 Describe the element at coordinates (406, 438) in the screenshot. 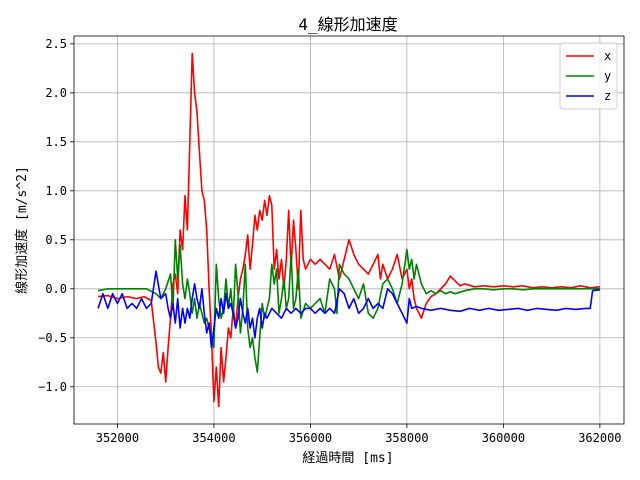

I see `x-tick-label: 358000` at that location.